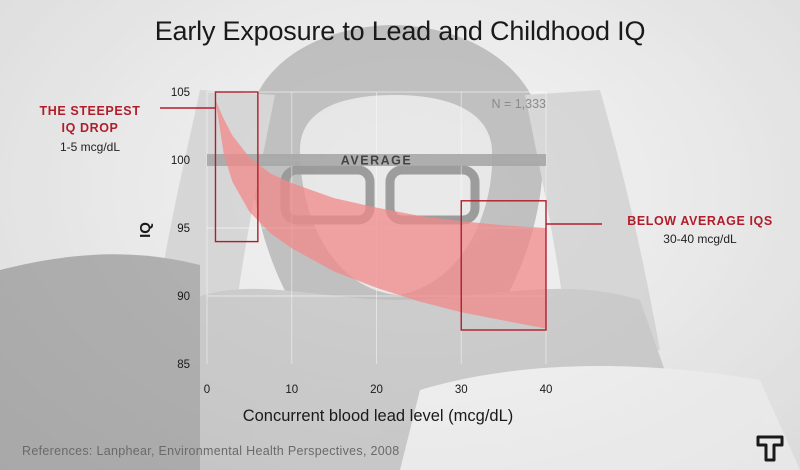 This screenshot has width=800, height=470. What do you see at coordinates (700, 221) in the screenshot?
I see `right-annotation-heading: BELOW AVERAGE IQS` at bounding box center [700, 221].